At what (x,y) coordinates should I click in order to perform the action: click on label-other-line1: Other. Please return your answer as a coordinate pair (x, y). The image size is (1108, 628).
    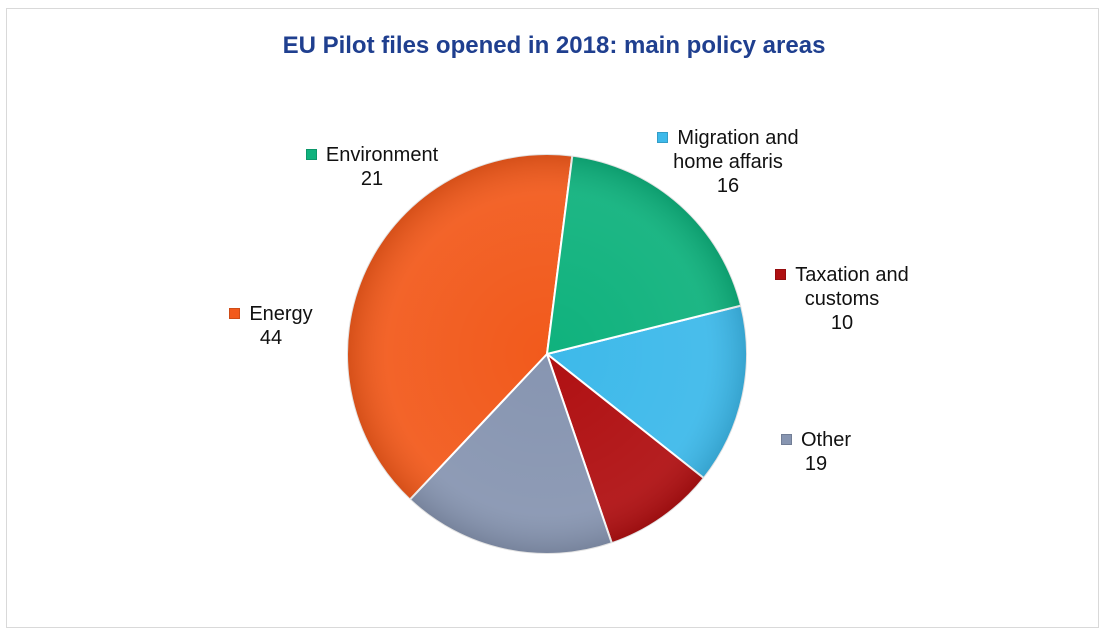
    Looking at the image, I should click on (826, 440).